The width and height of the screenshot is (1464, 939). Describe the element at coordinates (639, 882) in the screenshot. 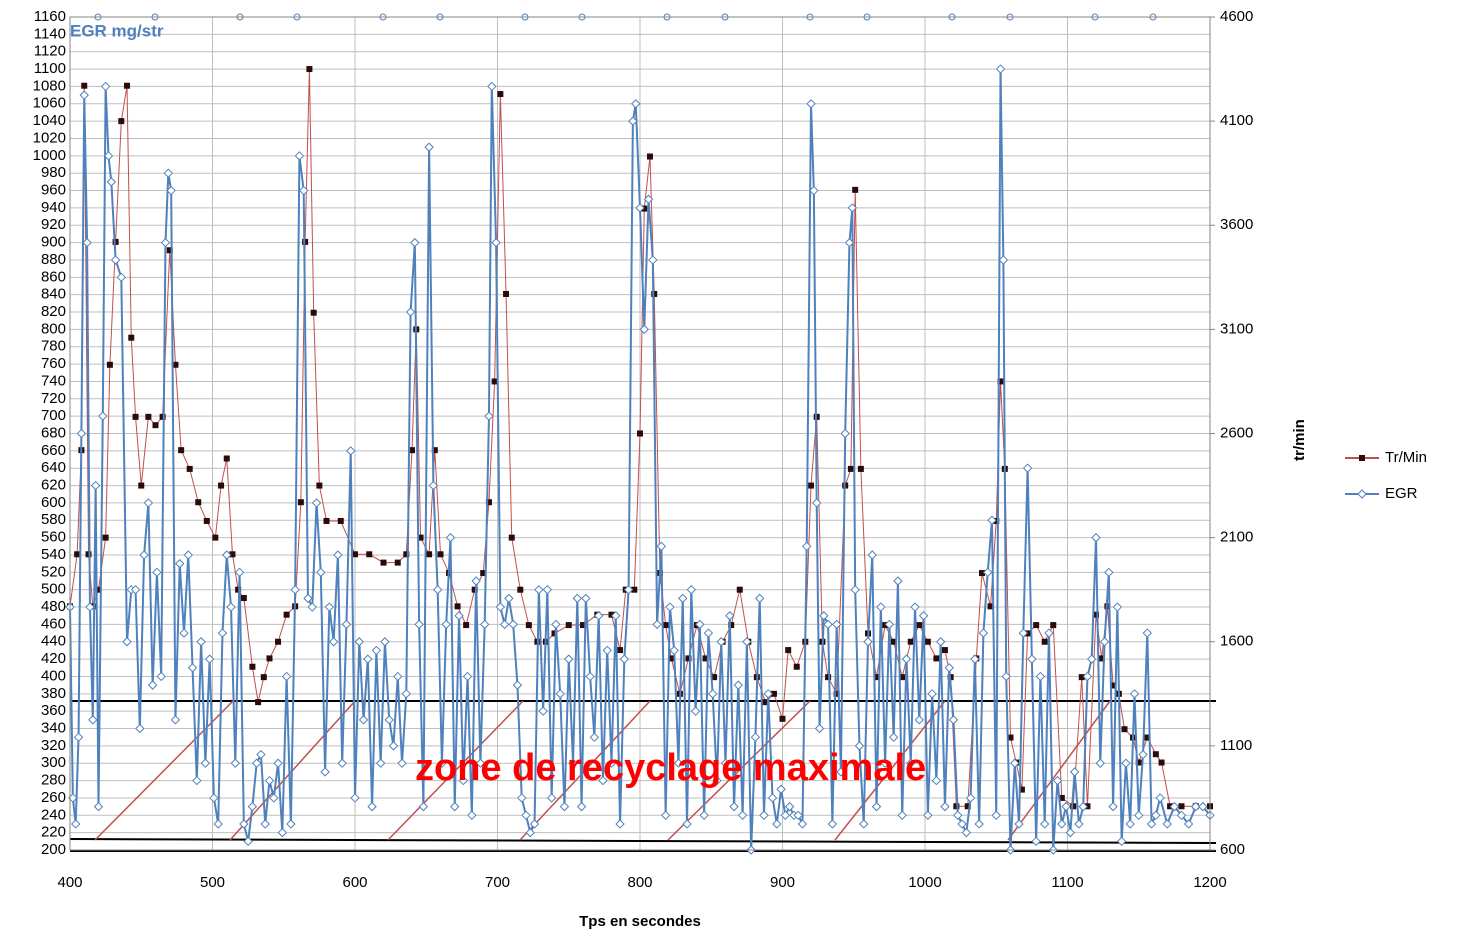

I see `x-tick-label: 800` at that location.